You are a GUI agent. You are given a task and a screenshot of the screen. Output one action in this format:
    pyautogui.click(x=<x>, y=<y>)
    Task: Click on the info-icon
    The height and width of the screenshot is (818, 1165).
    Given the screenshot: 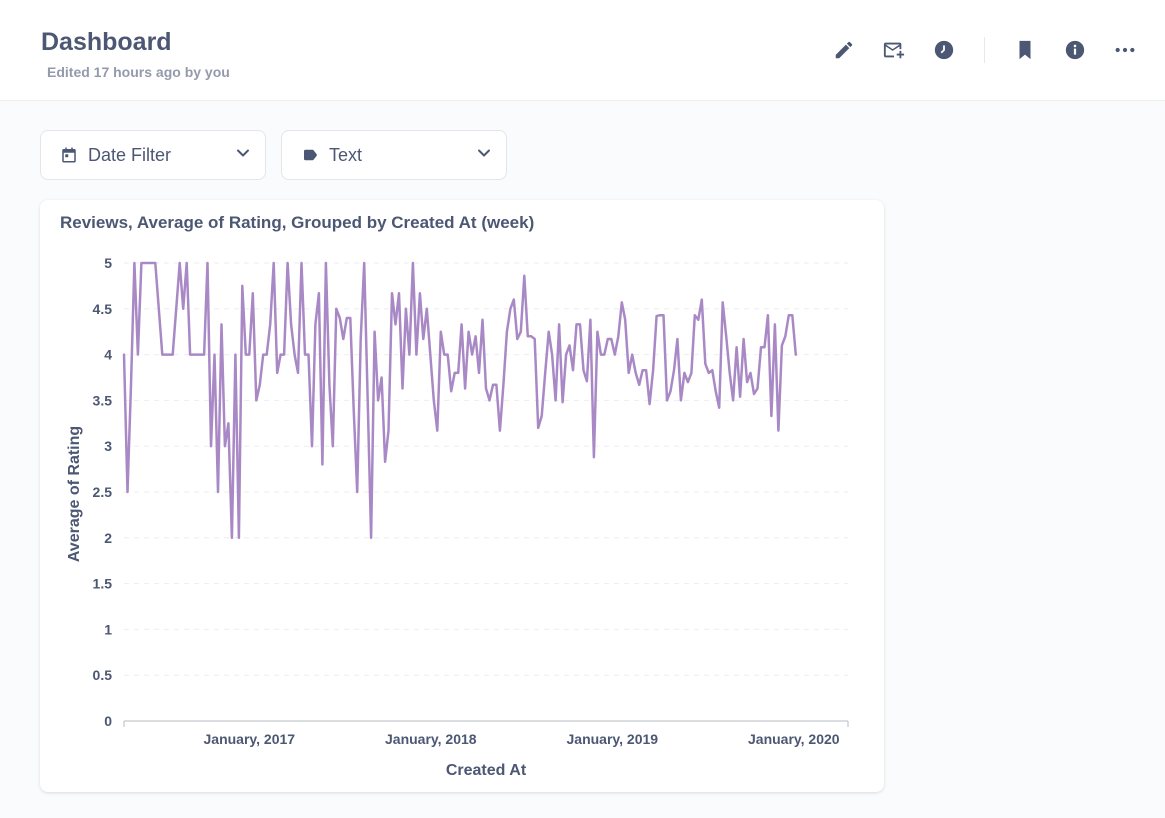 What is the action you would take?
    pyautogui.click(x=1075, y=50)
    